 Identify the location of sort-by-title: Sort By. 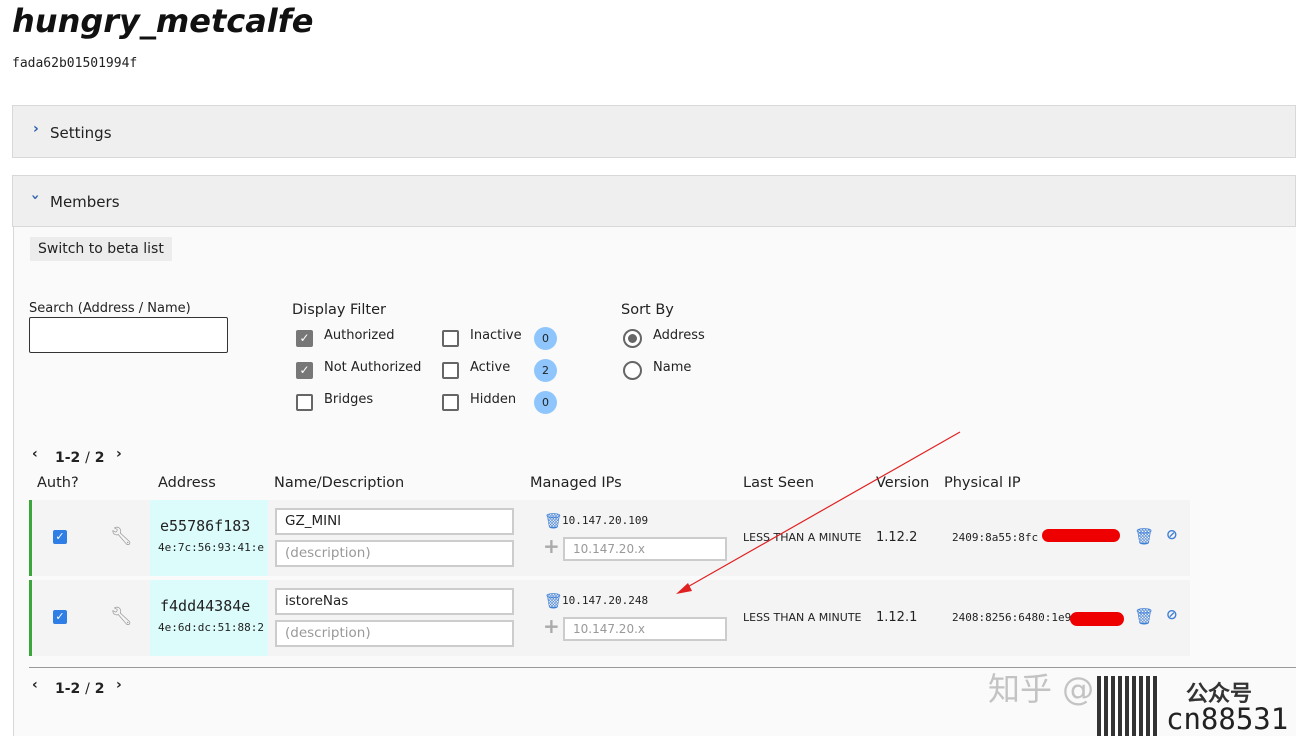
(647, 310).